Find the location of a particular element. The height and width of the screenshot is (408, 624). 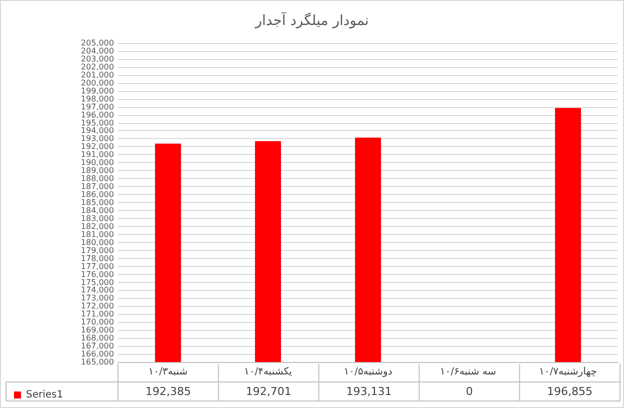

y-tick-label: 201,000 is located at coordinates (97, 75).